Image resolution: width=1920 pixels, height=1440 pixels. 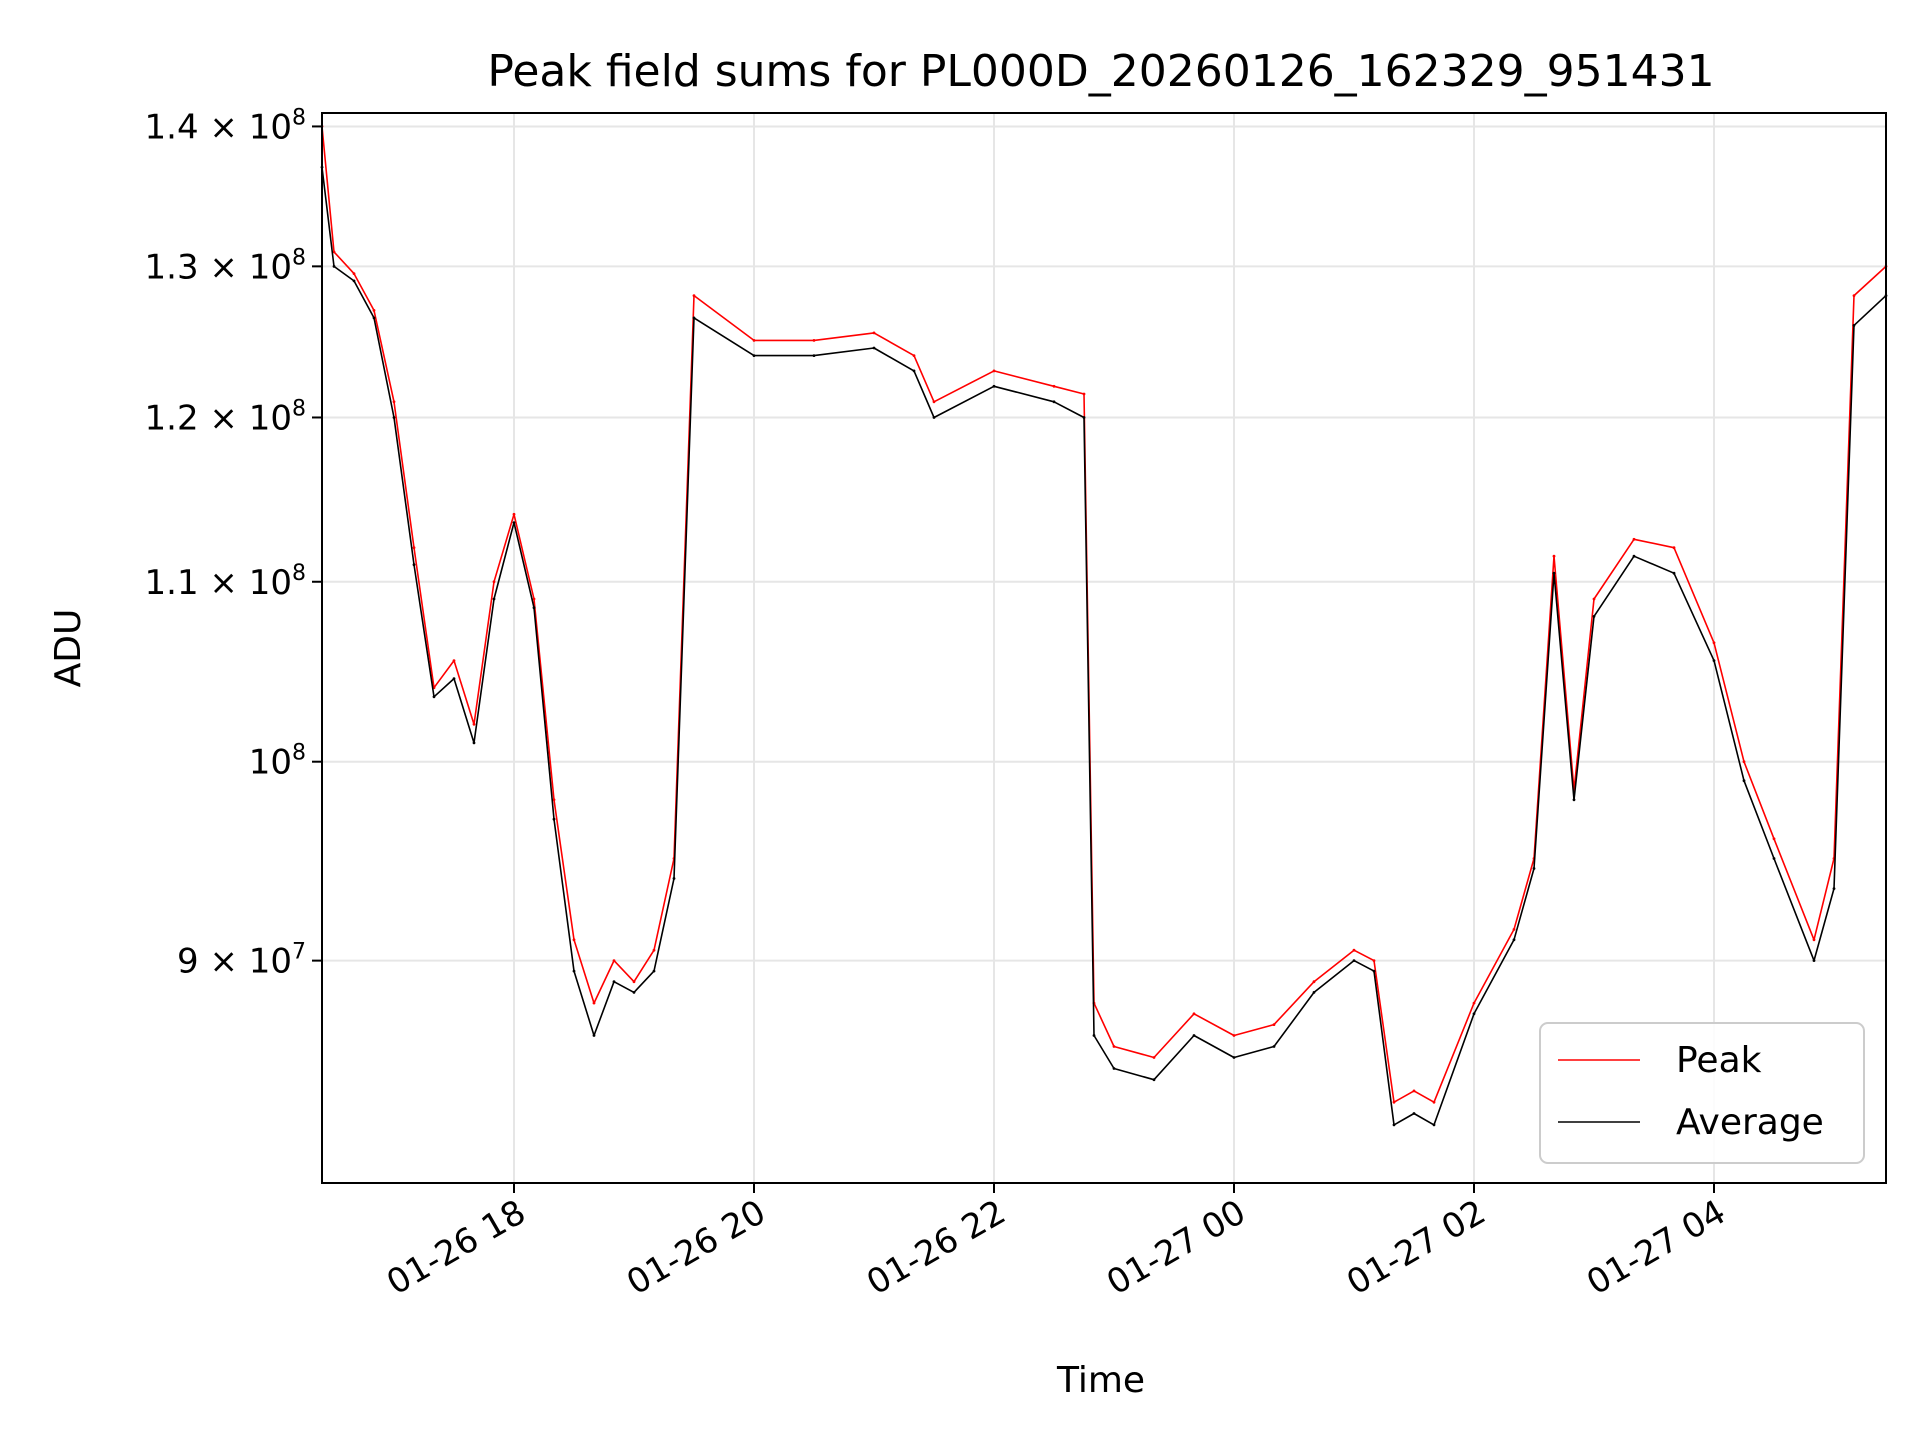 I want to click on y-tick-label: 108, so click(x=277, y=762).